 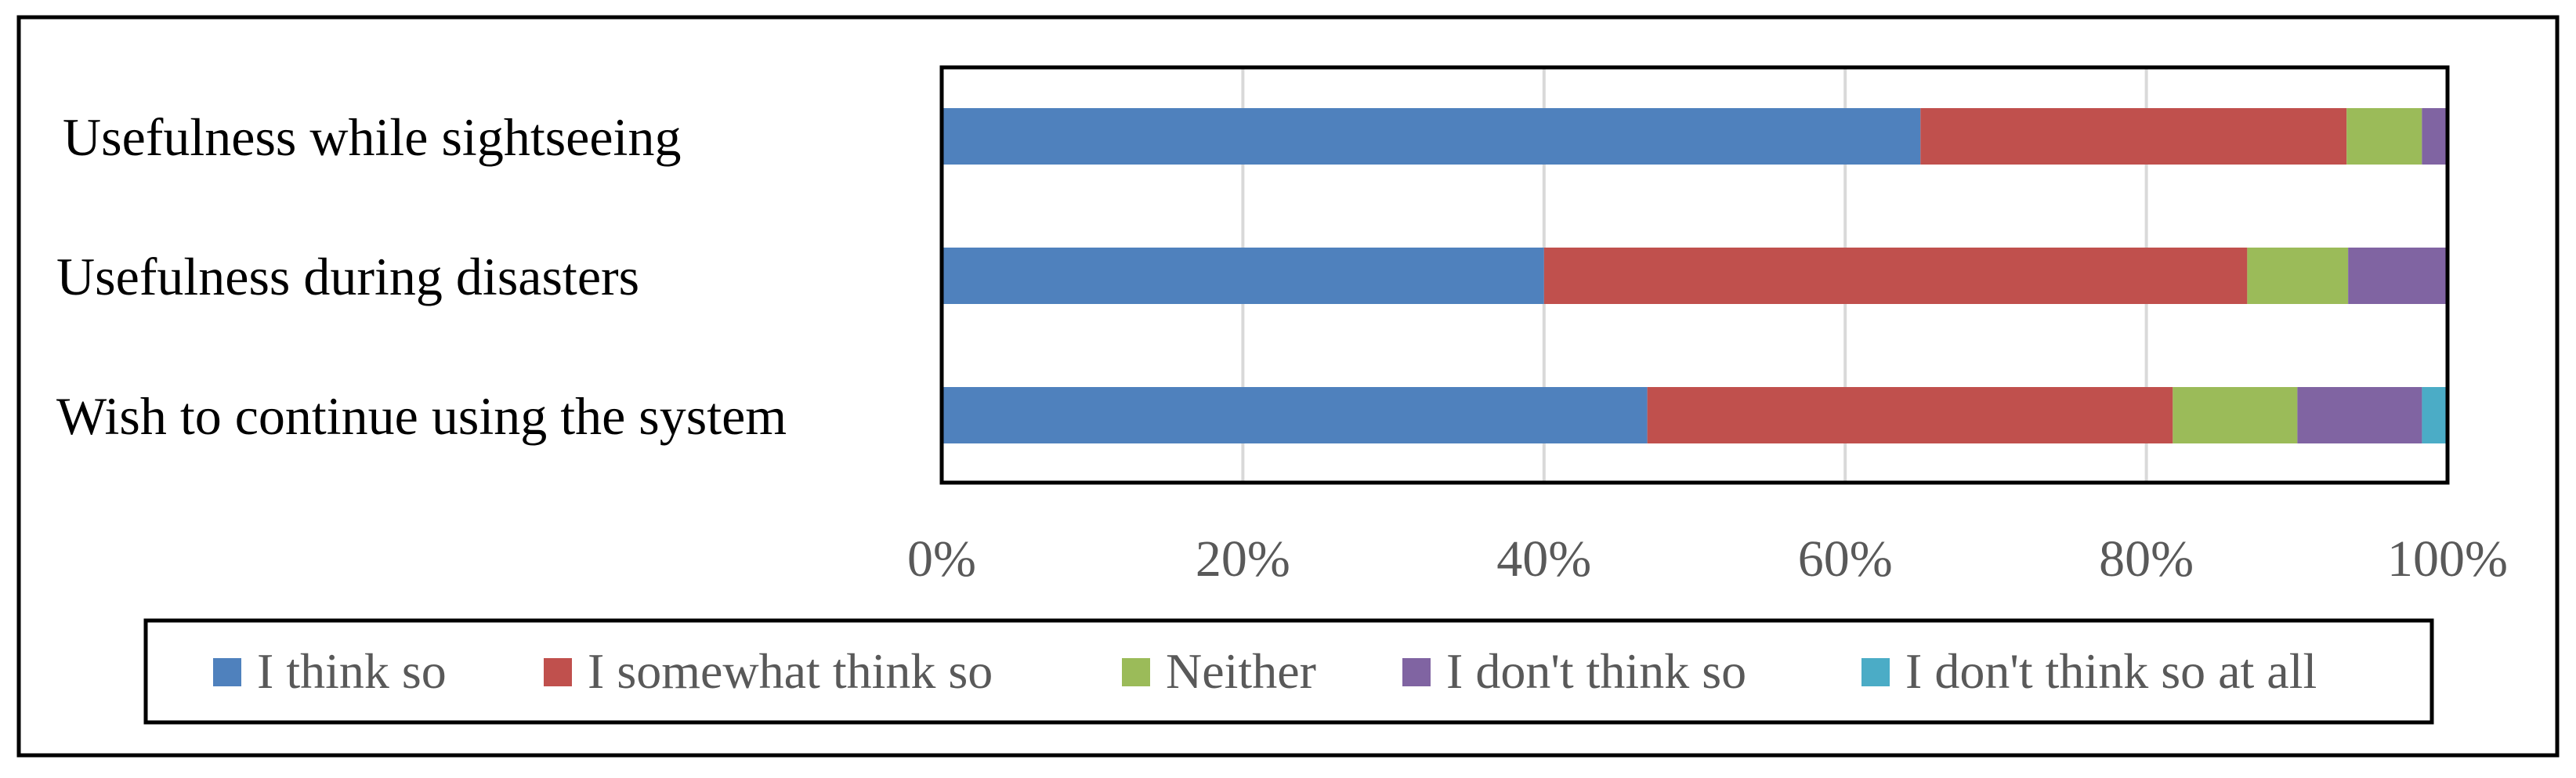 I want to click on x-tick-label-60: 60%, so click(x=1846, y=559).